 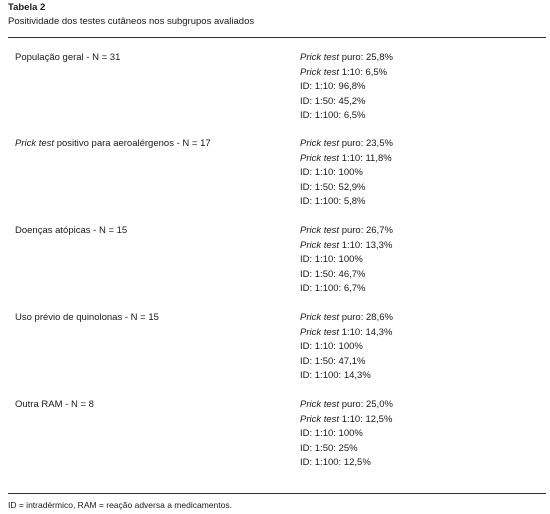 What do you see at coordinates (366, 245) in the screenshot?
I see `text-segment: 1:10: 13,3%` at bounding box center [366, 245].